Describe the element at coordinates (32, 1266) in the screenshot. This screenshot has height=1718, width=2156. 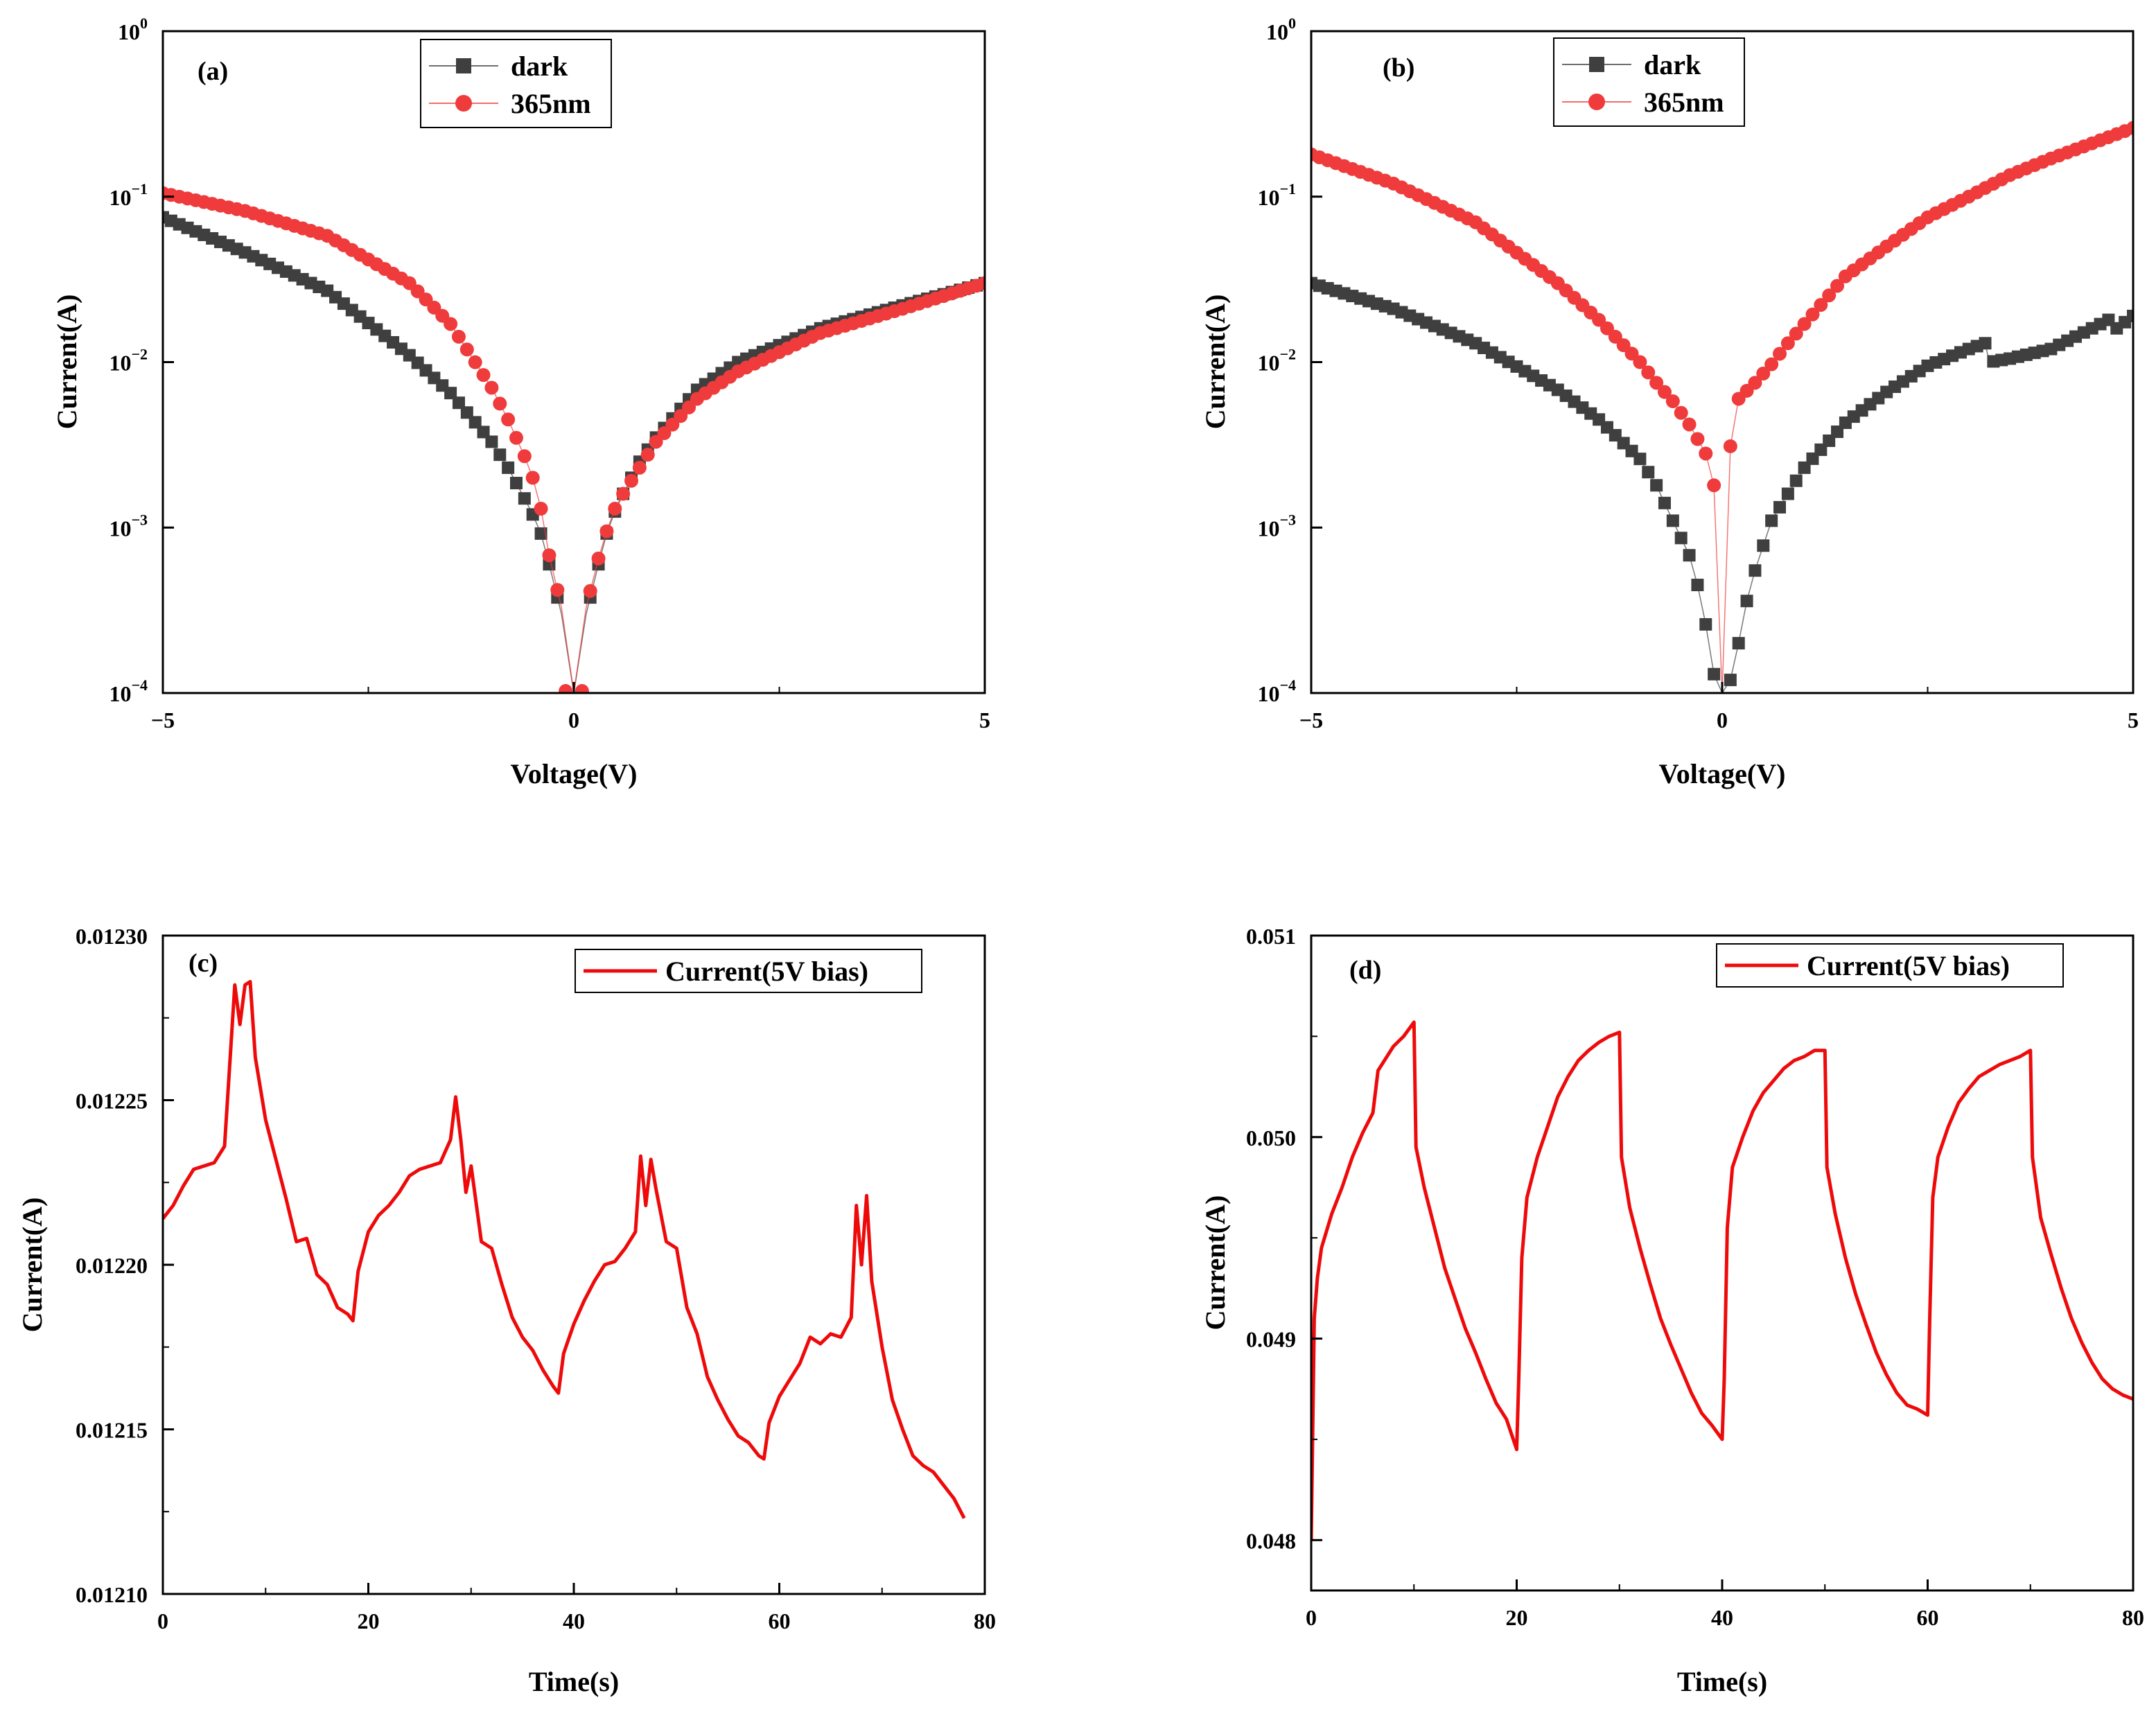
I see `panel-c-ylabel: Current(A)` at that location.